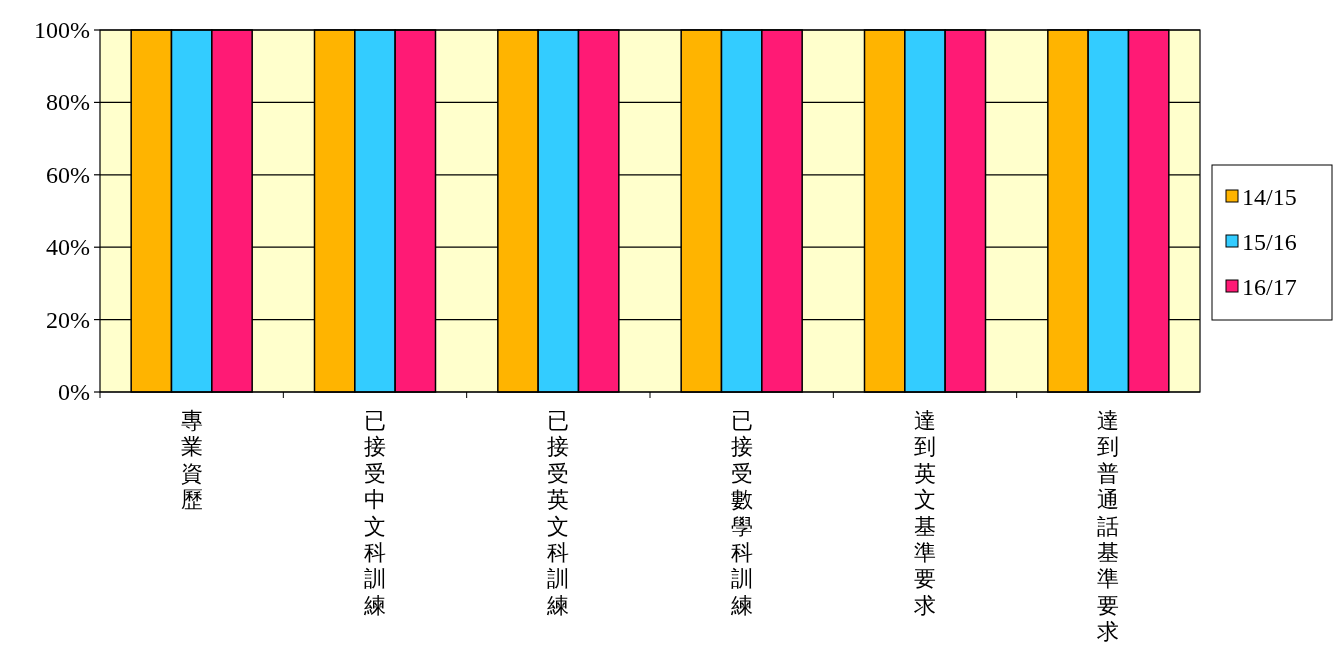 Image resolution: width=1336 pixels, height=668 pixels. Describe the element at coordinates (68, 174) in the screenshot. I see `y-tick-label: 60%` at that location.